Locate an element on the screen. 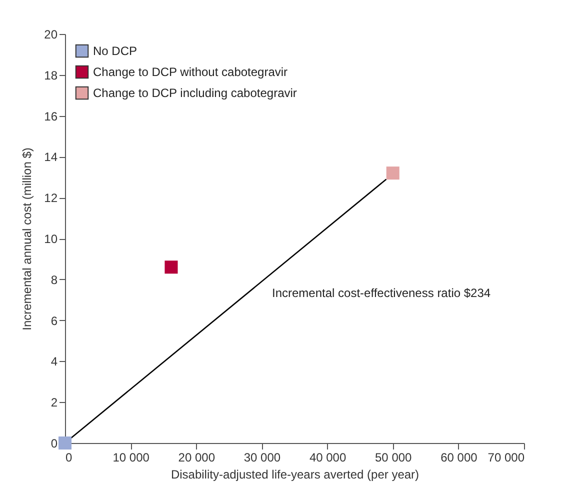  legend-label: Change to DCP without cabotegravir is located at coordinates (190, 72).